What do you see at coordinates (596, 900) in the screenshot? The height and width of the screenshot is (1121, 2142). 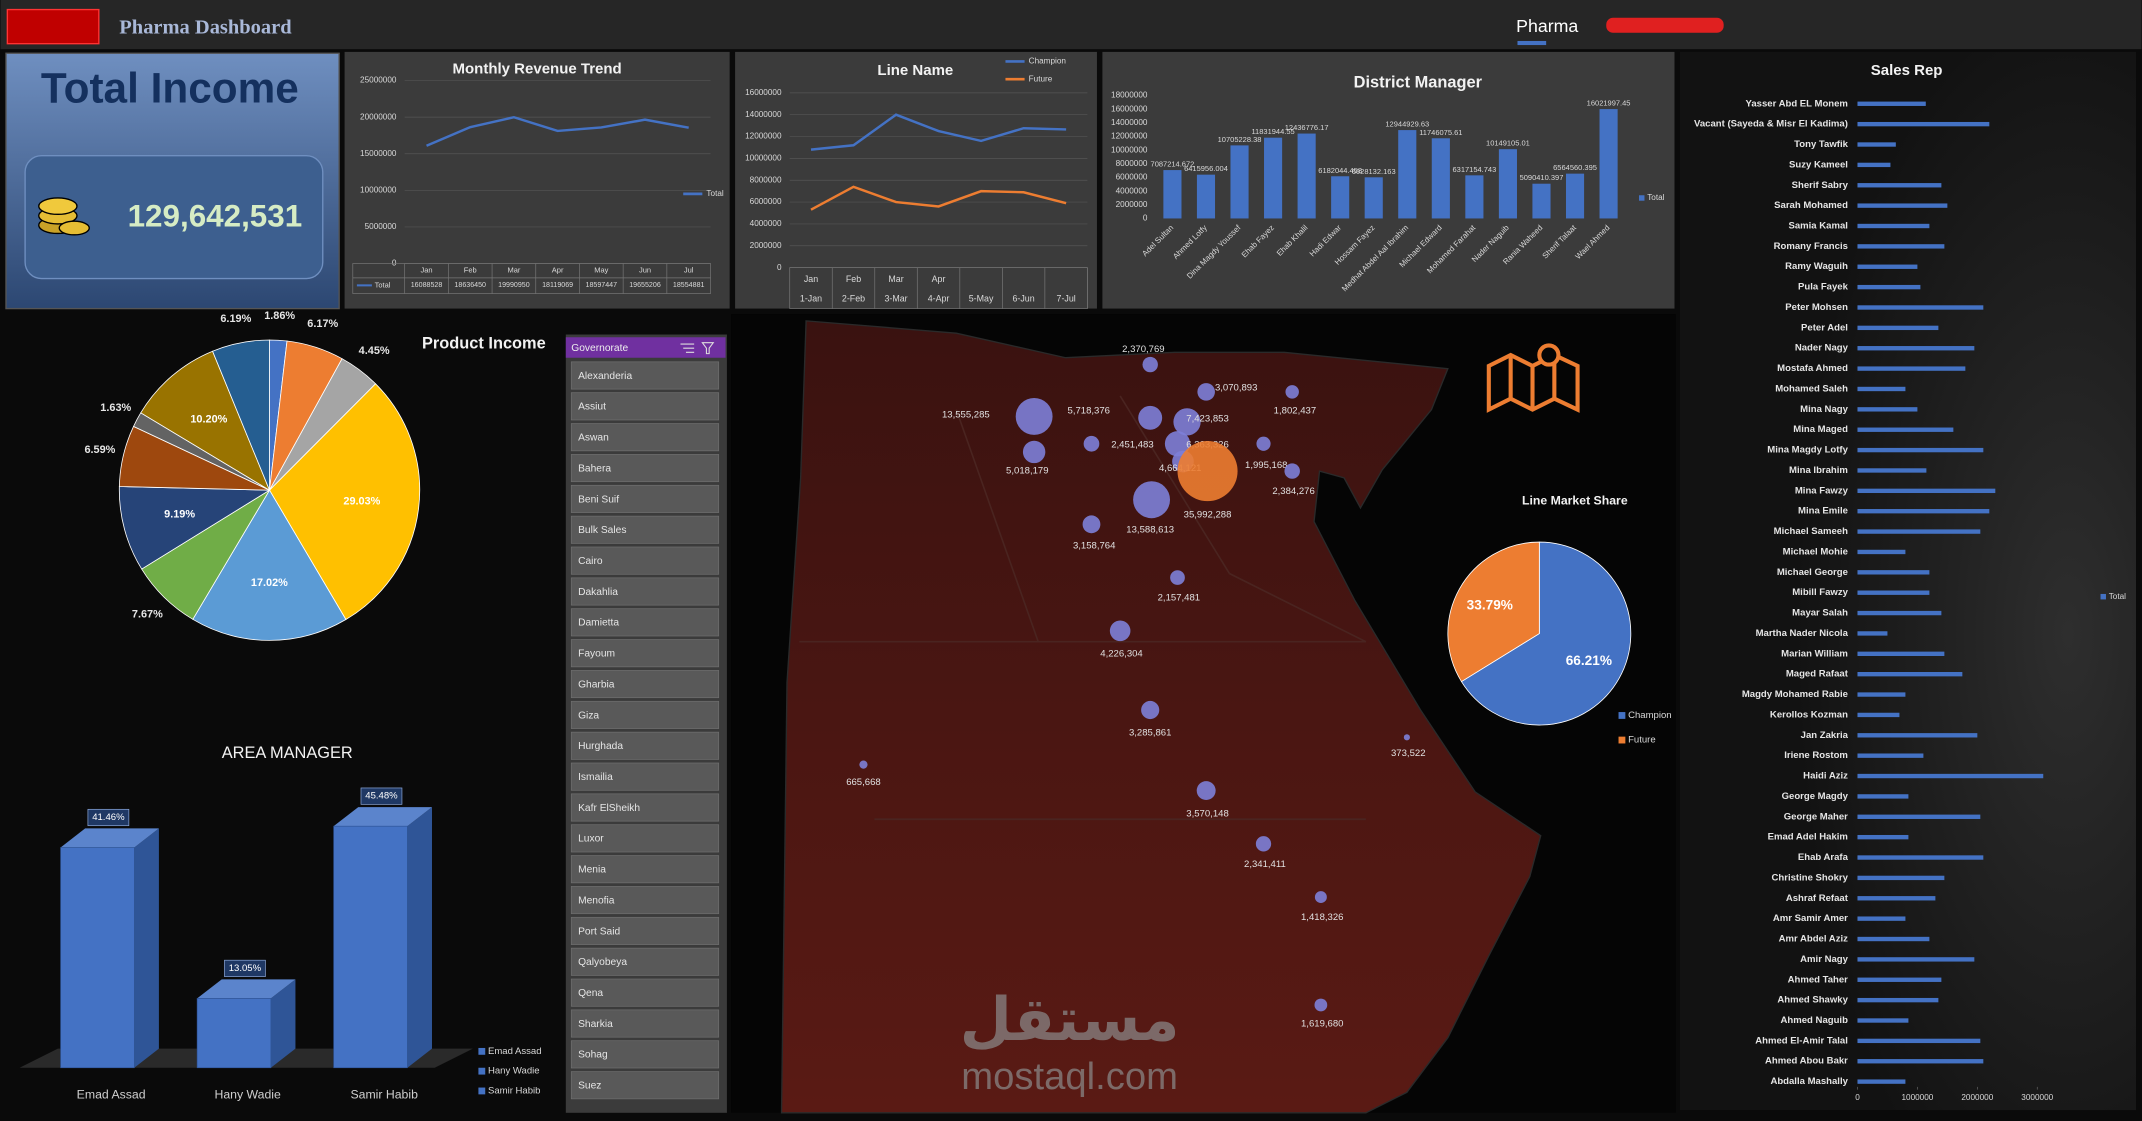 I see `slicer-item-label: Menofia` at bounding box center [596, 900].